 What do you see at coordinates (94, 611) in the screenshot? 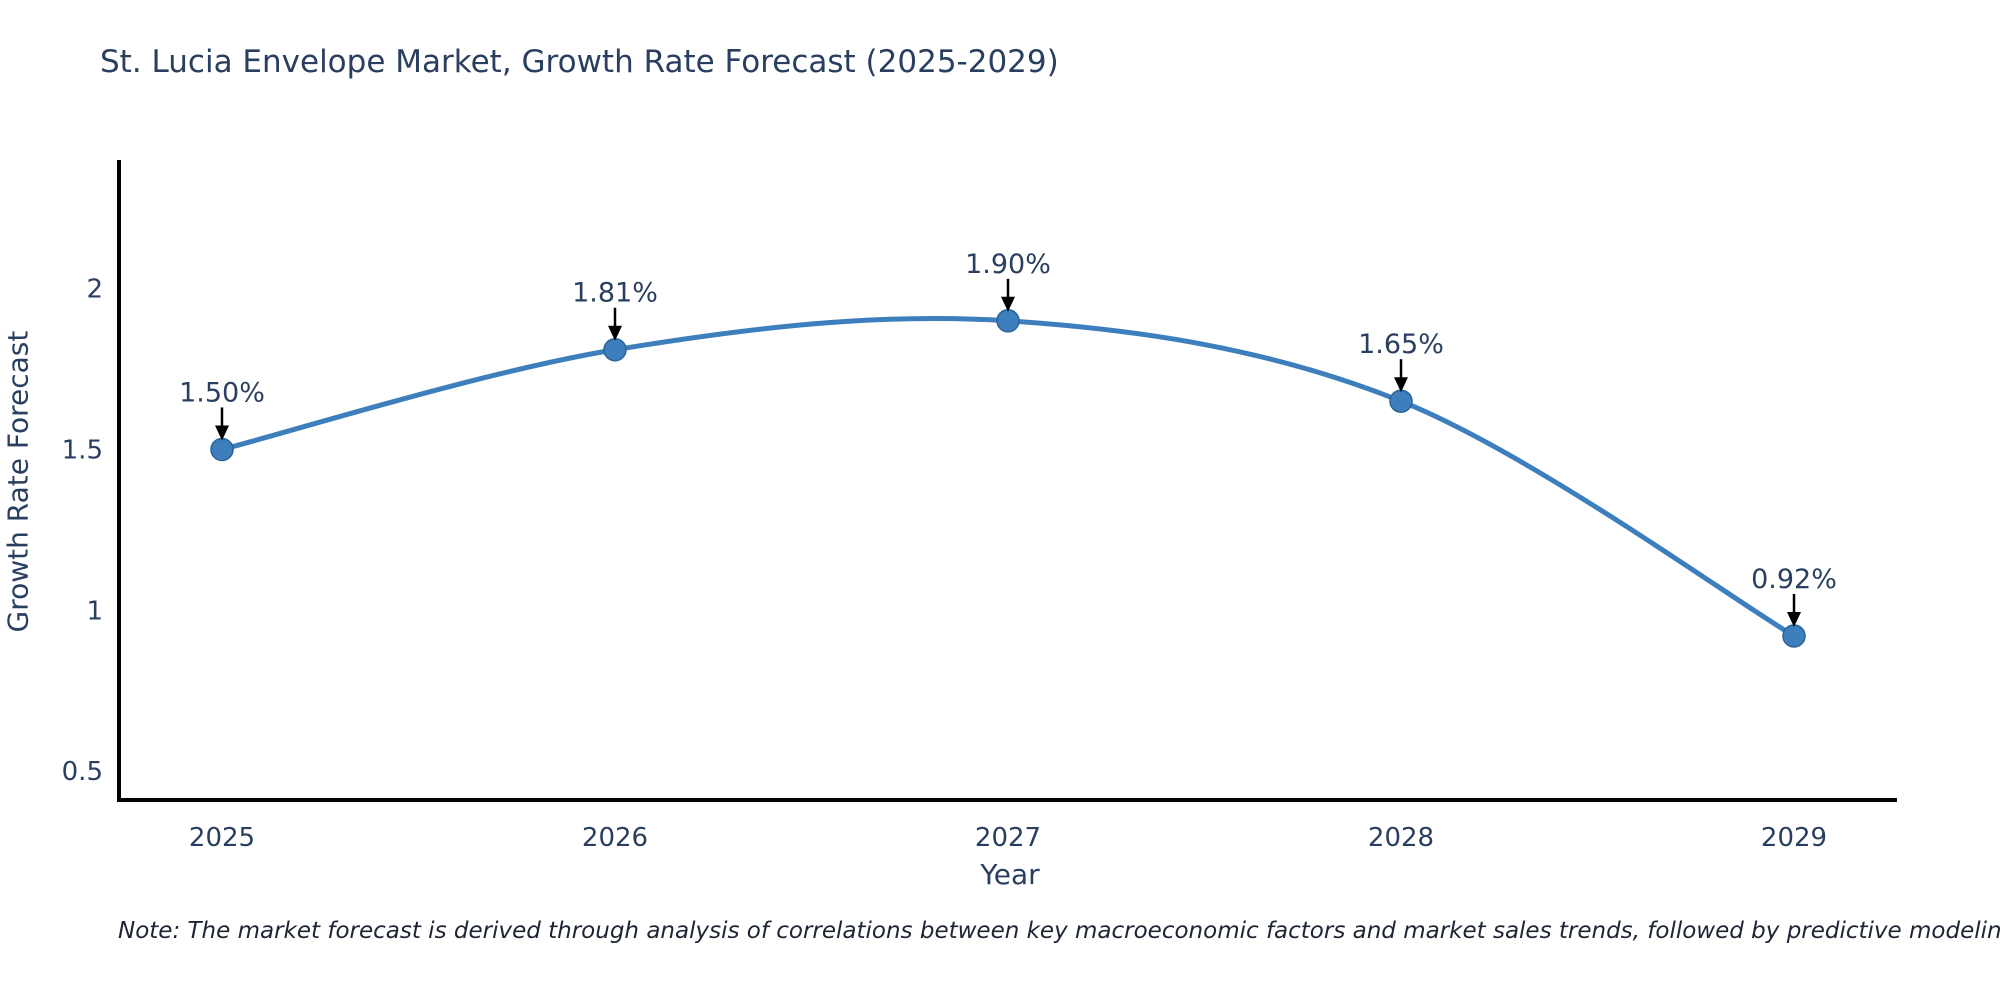
I see `y-tick-label: 1` at bounding box center [94, 611].